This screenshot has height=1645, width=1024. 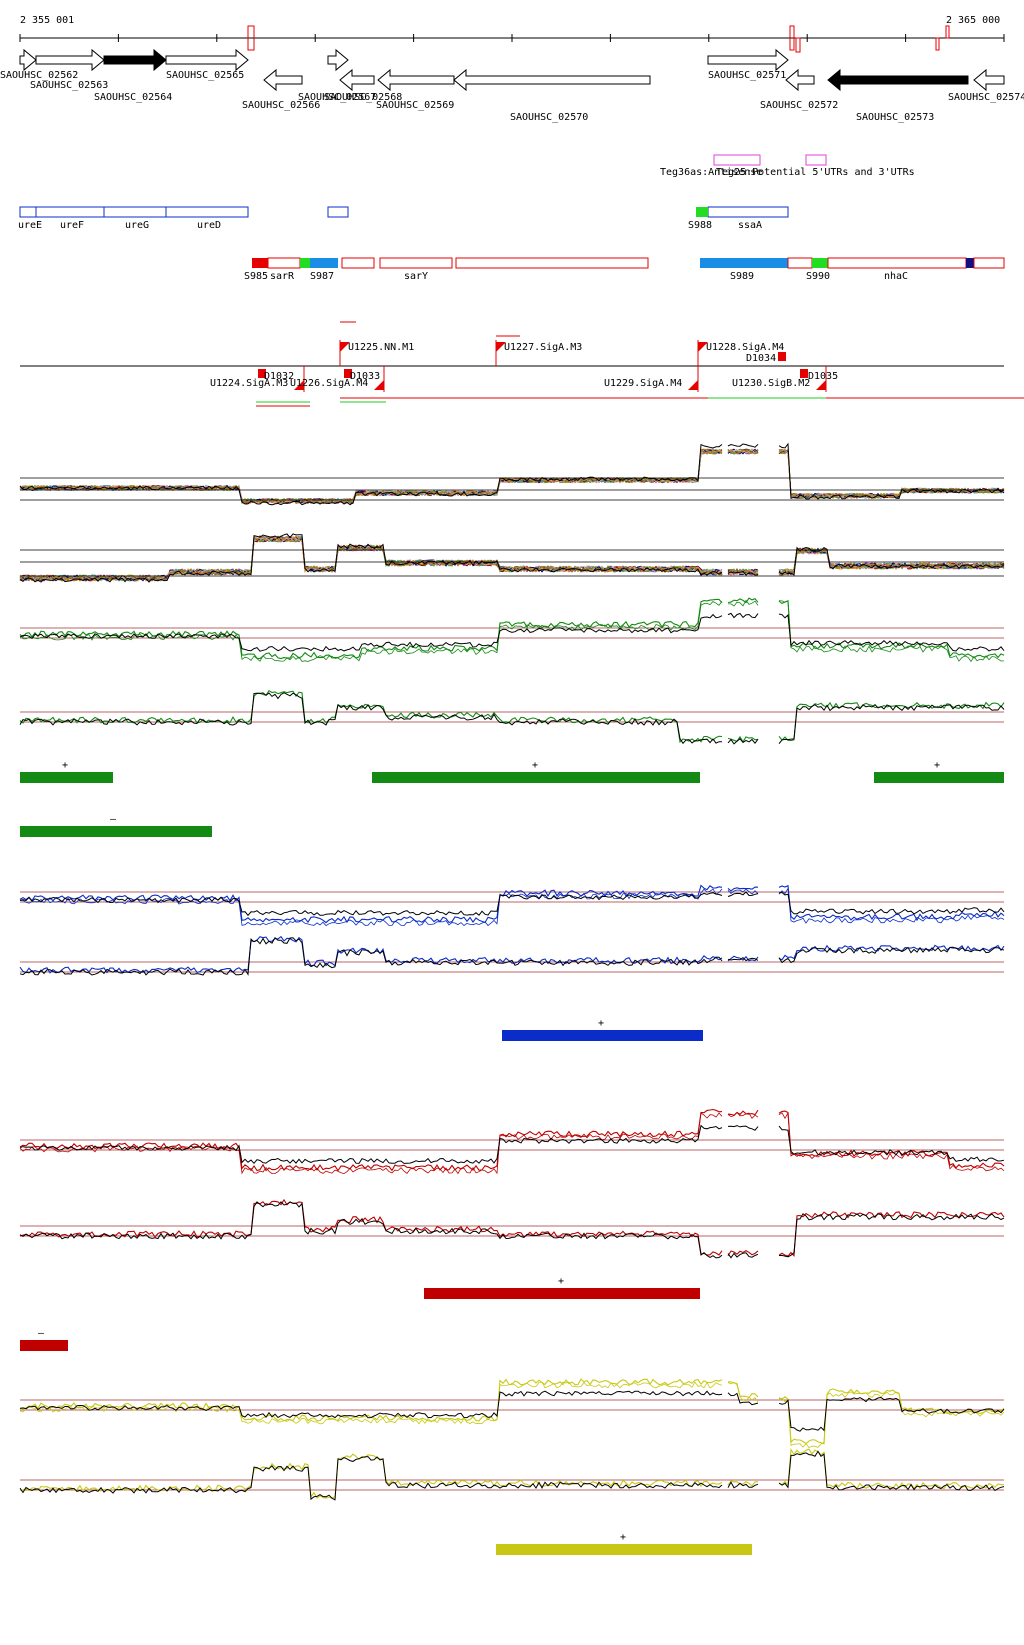 What do you see at coordinates (986, 97) in the screenshot?
I see `gene-label: SAOUHSC_02574` at bounding box center [986, 97].